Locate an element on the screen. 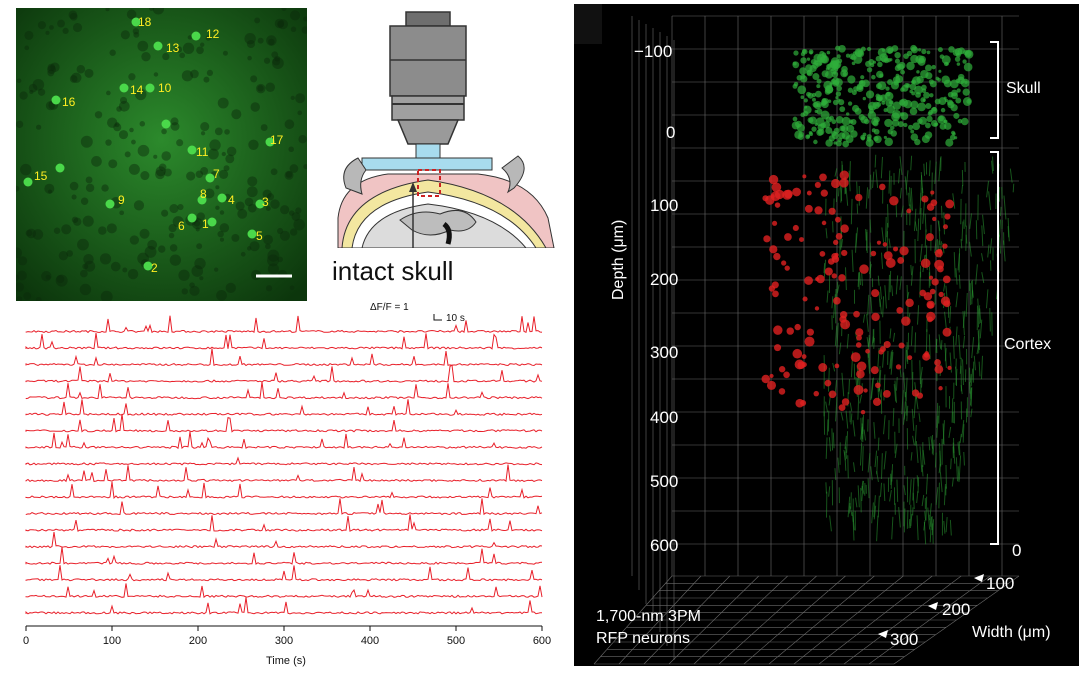 Image resolution: width=1088 pixels, height=679 pixels. neuron-label-5: 5 is located at coordinates (259, 236).